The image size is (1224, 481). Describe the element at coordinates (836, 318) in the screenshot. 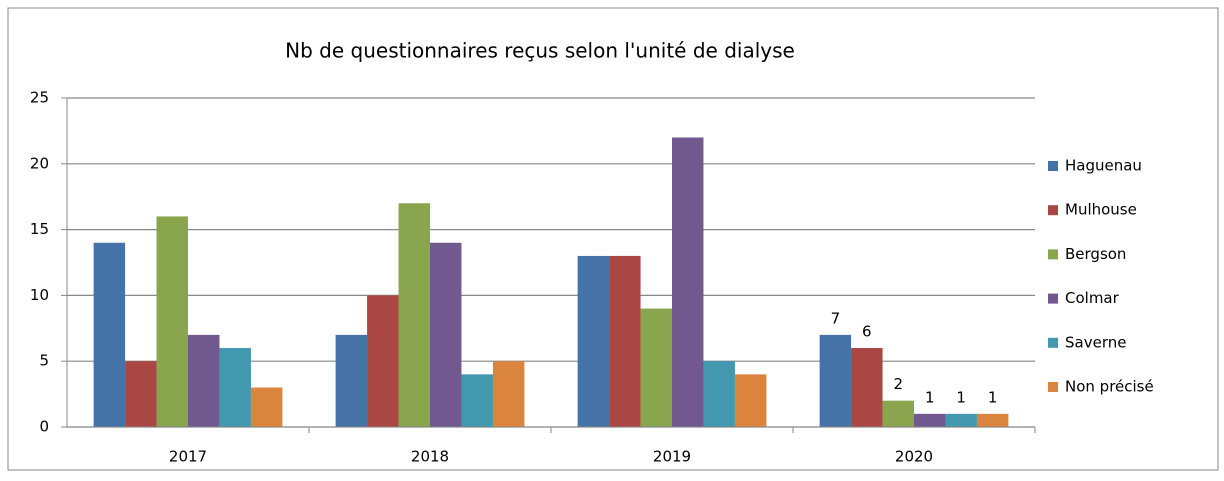

I see `data-label: 7` at that location.